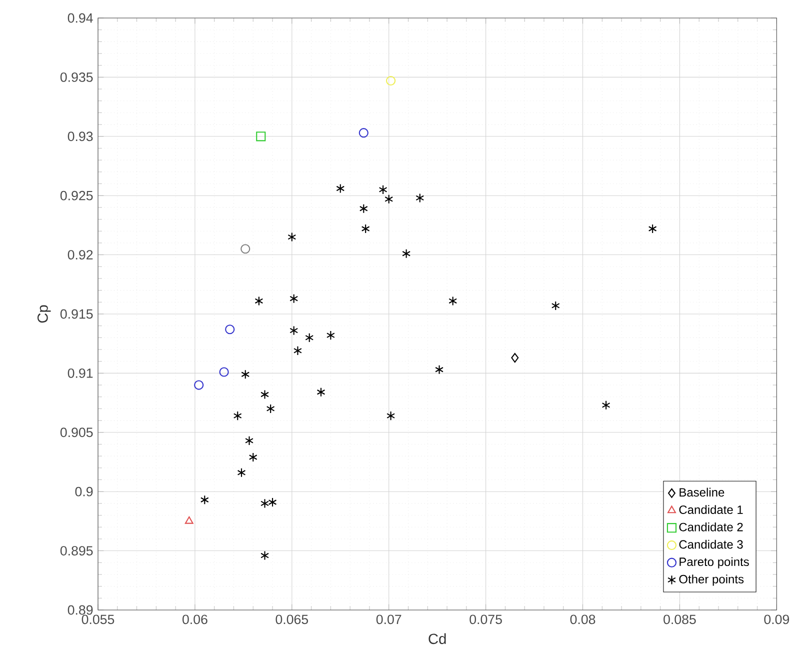 This screenshot has width=808, height=648. I want to click on legend-label: Candidate 1, so click(711, 509).